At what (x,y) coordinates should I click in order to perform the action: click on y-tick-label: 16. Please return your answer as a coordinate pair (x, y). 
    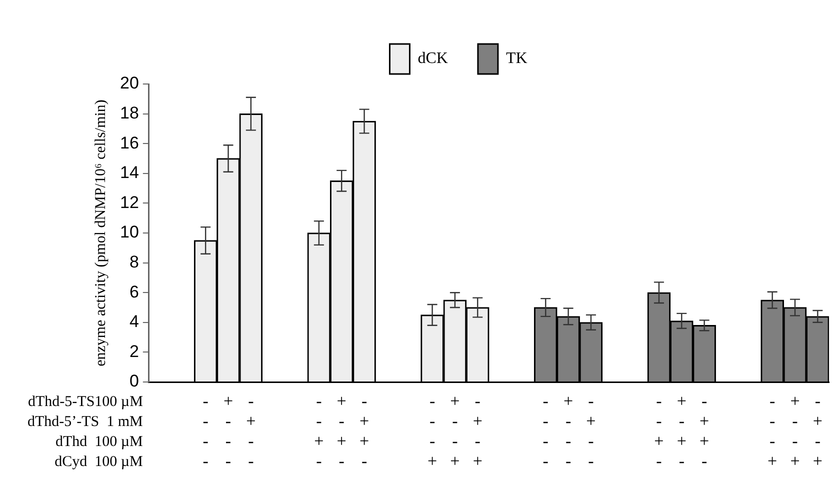
    Looking at the image, I should click on (129, 142).